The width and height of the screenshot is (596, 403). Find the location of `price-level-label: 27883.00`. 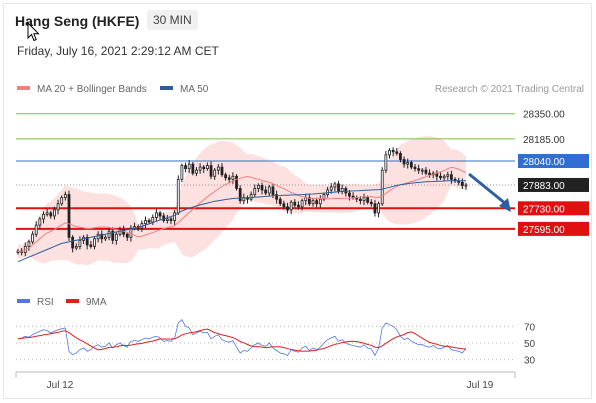

price-level-label: 27883.00 is located at coordinates (544, 186).